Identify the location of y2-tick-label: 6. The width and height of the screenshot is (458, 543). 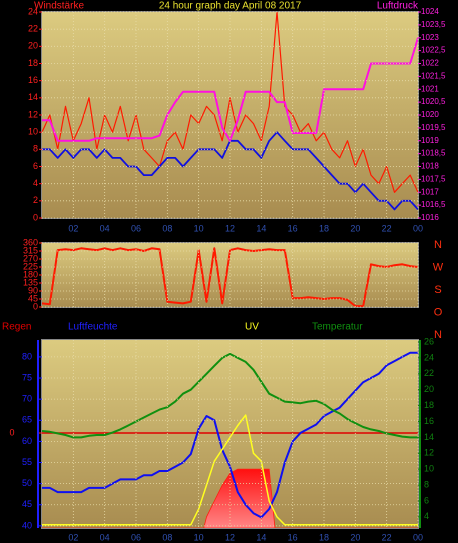
(426, 500).